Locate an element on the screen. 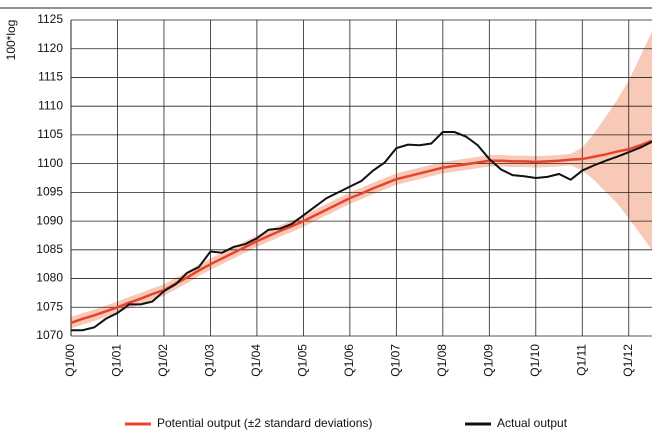 This screenshot has height=437, width=652. y-tick-label: 1120 is located at coordinates (50, 48).